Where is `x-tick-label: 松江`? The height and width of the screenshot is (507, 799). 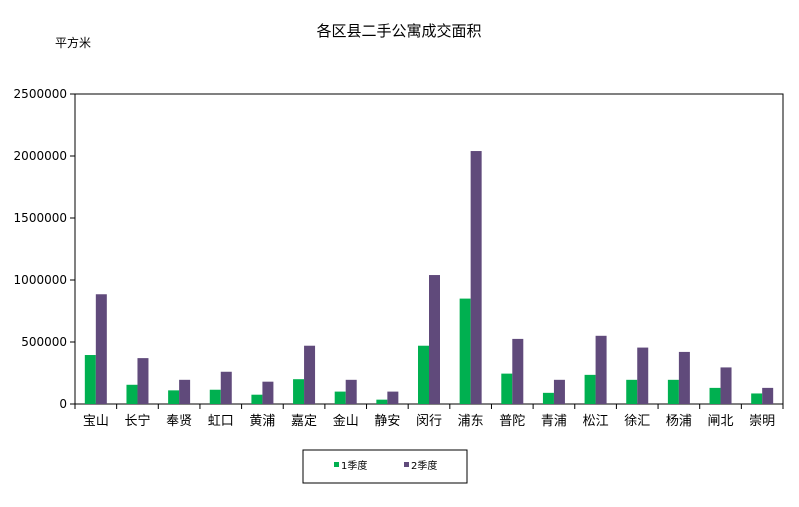
x-tick-label: 松江 is located at coordinates (596, 421).